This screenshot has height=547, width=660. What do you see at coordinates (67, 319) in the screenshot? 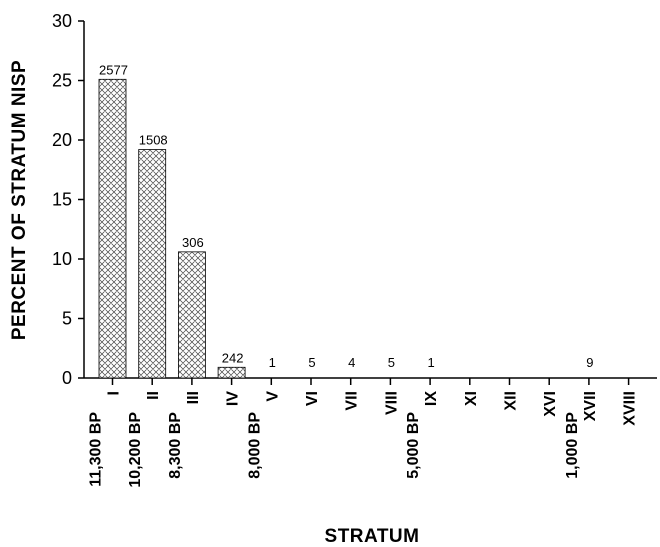
I see `y-tick-label: 5` at bounding box center [67, 319].